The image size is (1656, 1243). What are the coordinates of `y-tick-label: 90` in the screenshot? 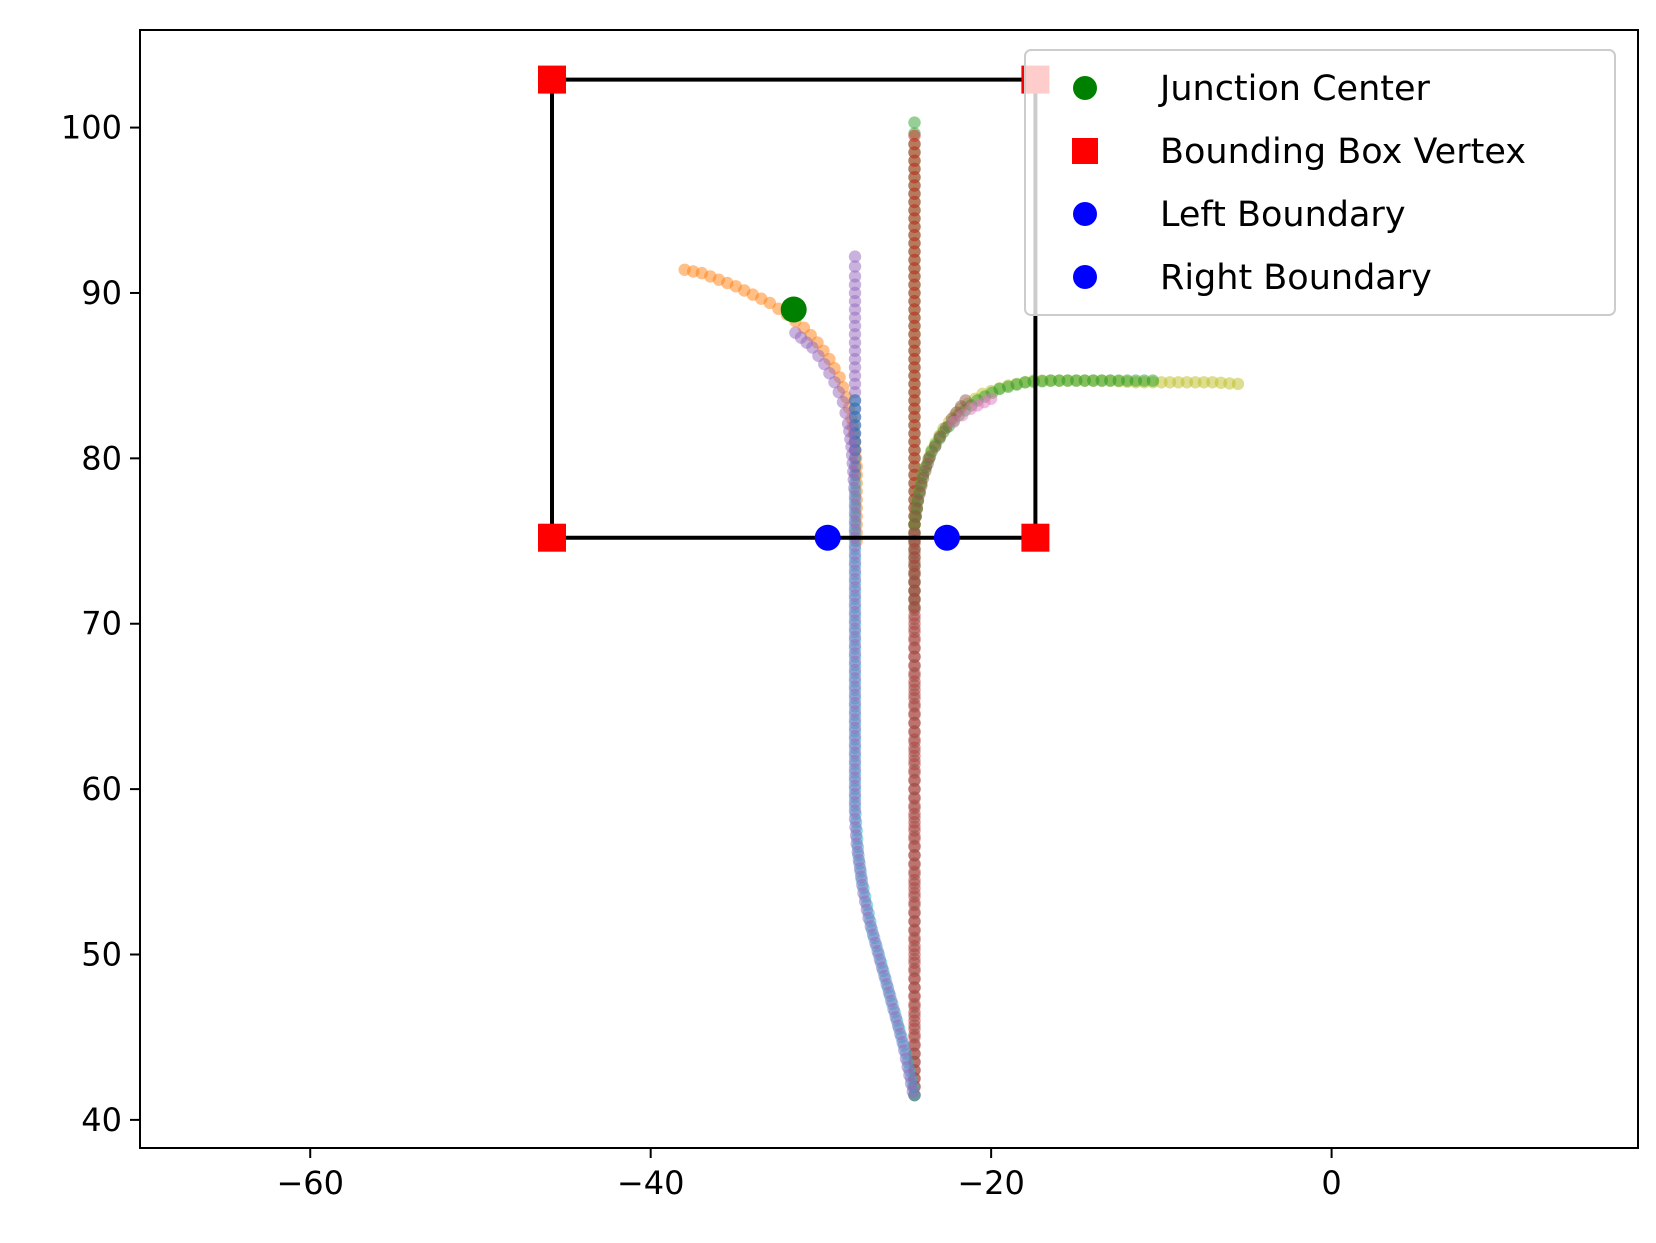 It's located at (101, 293).